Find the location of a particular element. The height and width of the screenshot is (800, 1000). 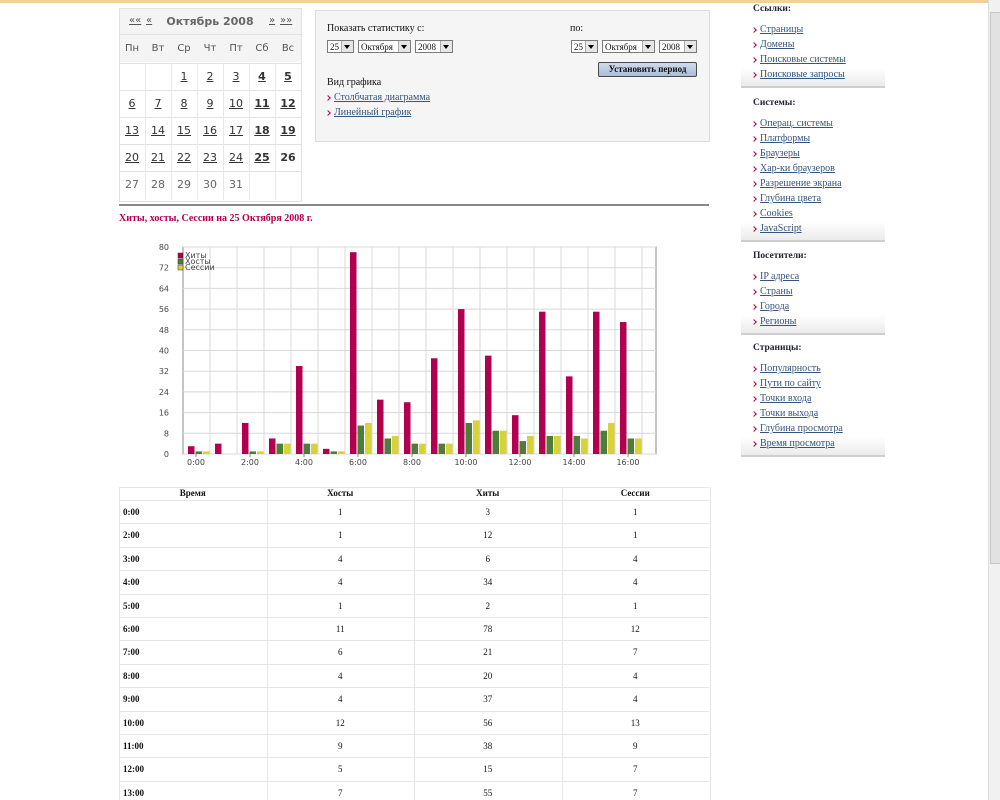

button: Установить период is located at coordinates (647, 69).